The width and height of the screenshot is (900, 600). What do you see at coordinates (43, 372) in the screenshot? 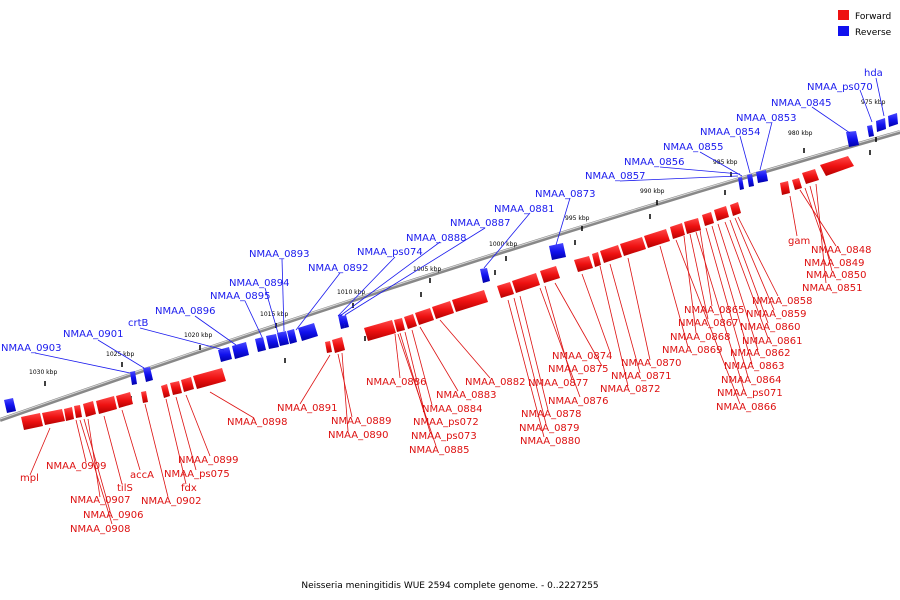
I see `kbp-tick: 1030 kbp` at bounding box center [43, 372].